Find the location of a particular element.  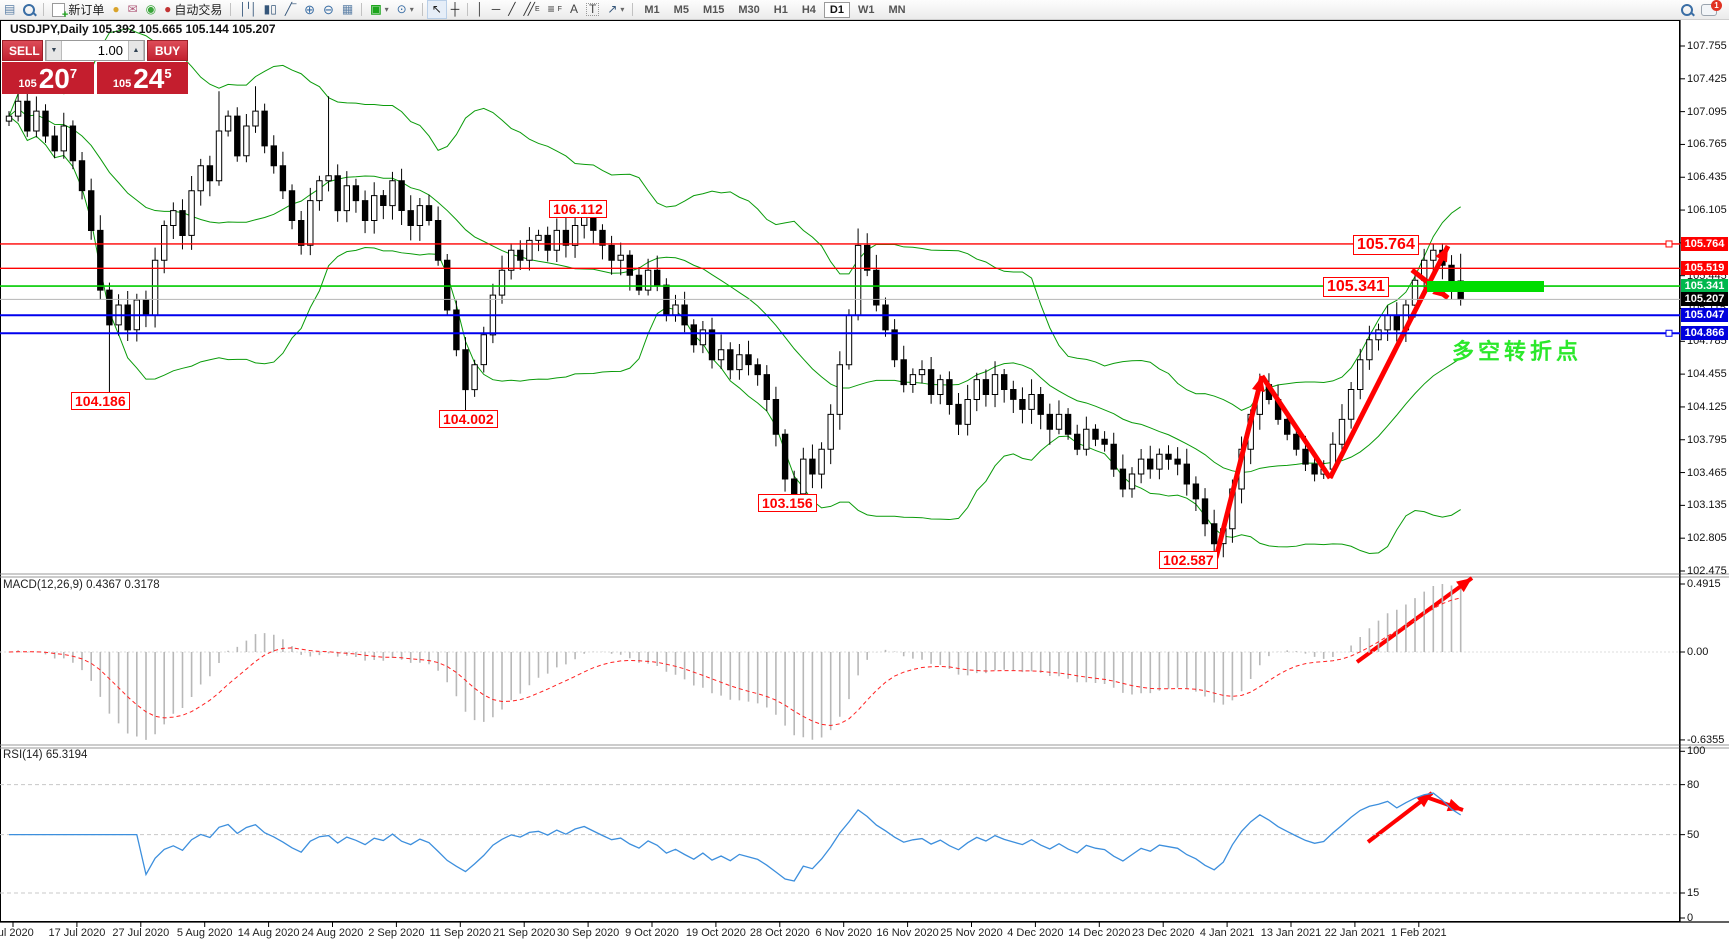

date-axis-label: 4 Jan 2021 is located at coordinates (1227, 933).